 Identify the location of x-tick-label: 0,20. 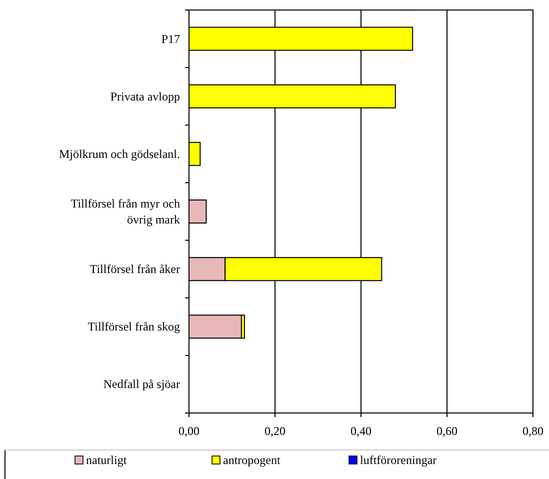
(275, 431).